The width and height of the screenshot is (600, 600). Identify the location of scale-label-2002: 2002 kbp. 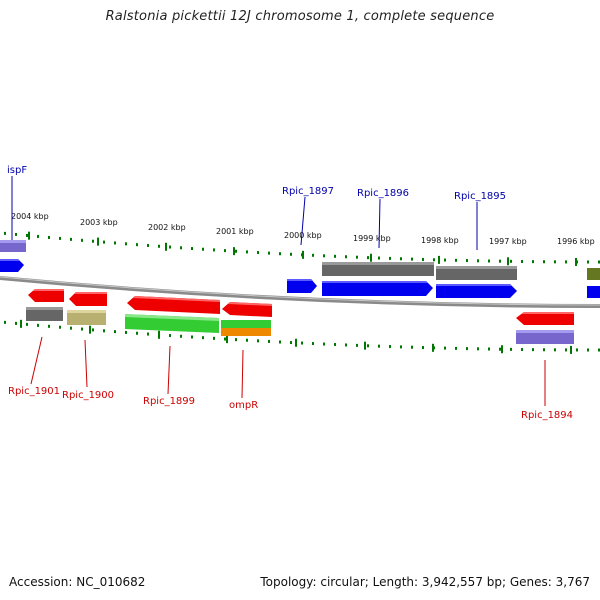
(167, 227).